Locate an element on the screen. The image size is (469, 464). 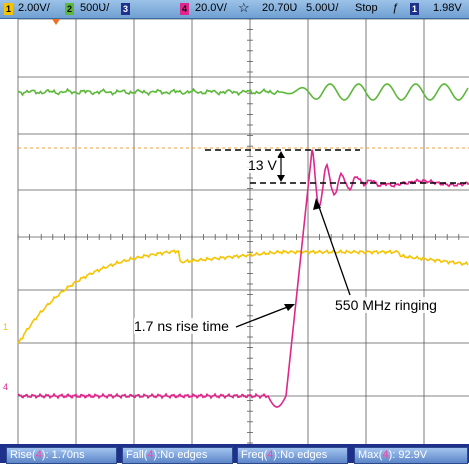
measurement-rise: Rise(4): 1.70ns is located at coordinates (61, 455).